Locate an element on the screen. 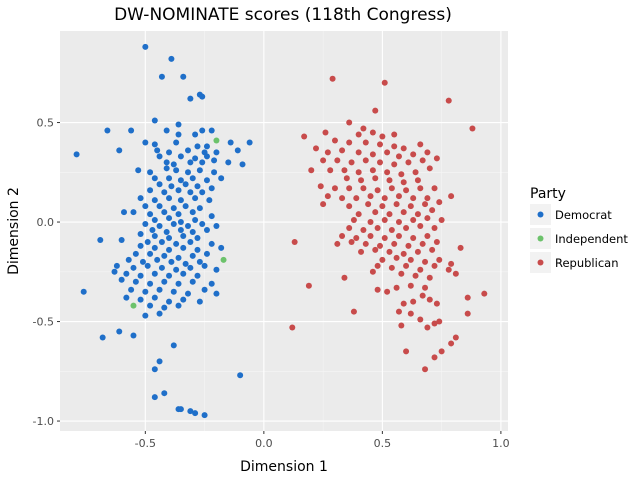 This screenshot has height=480, width=640. x-axis-title: Dimension 1 is located at coordinates (284, 467).